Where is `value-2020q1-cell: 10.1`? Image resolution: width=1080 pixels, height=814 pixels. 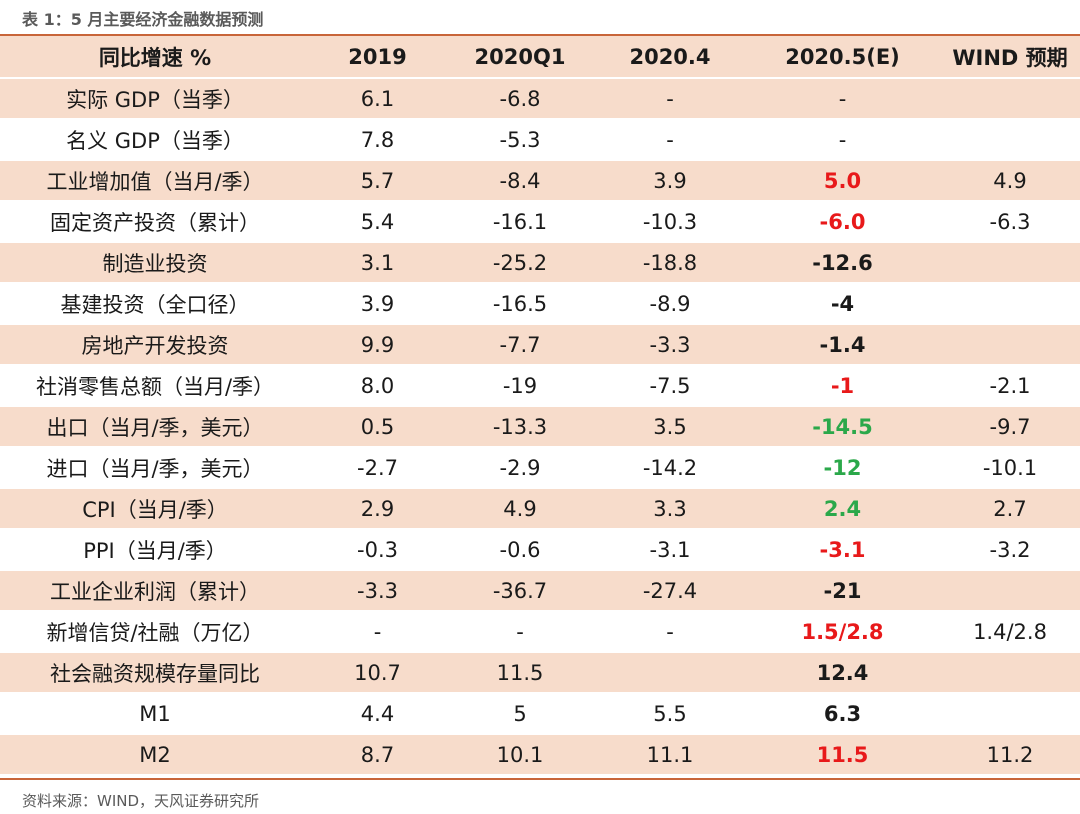 value-2020q1-cell: 10.1 is located at coordinates (520, 755).